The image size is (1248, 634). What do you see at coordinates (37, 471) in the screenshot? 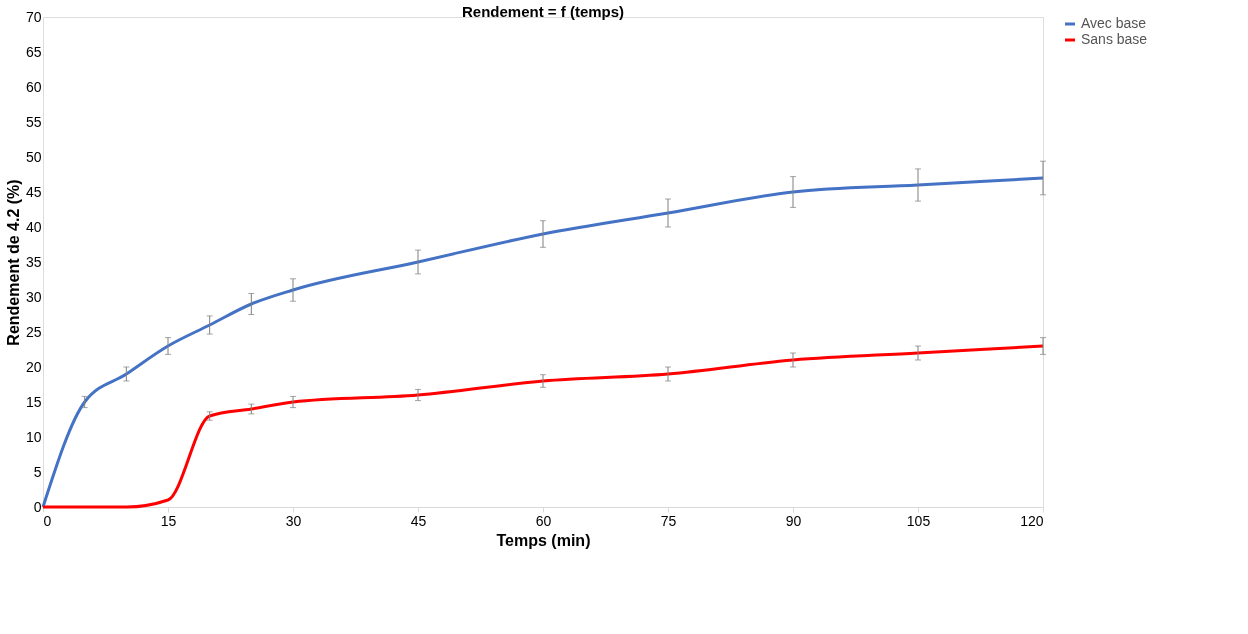
I see `y-tick-label: 5` at bounding box center [37, 471].